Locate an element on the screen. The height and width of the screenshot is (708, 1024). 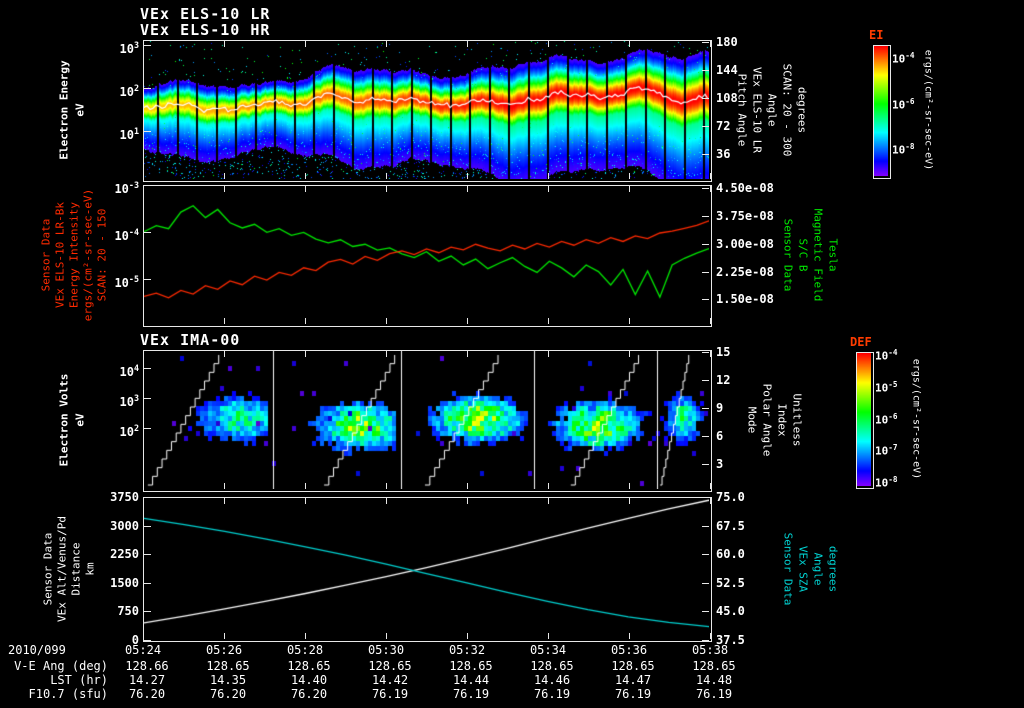
y-tick-label-right: 45.0 is located at coordinates (730, 611).